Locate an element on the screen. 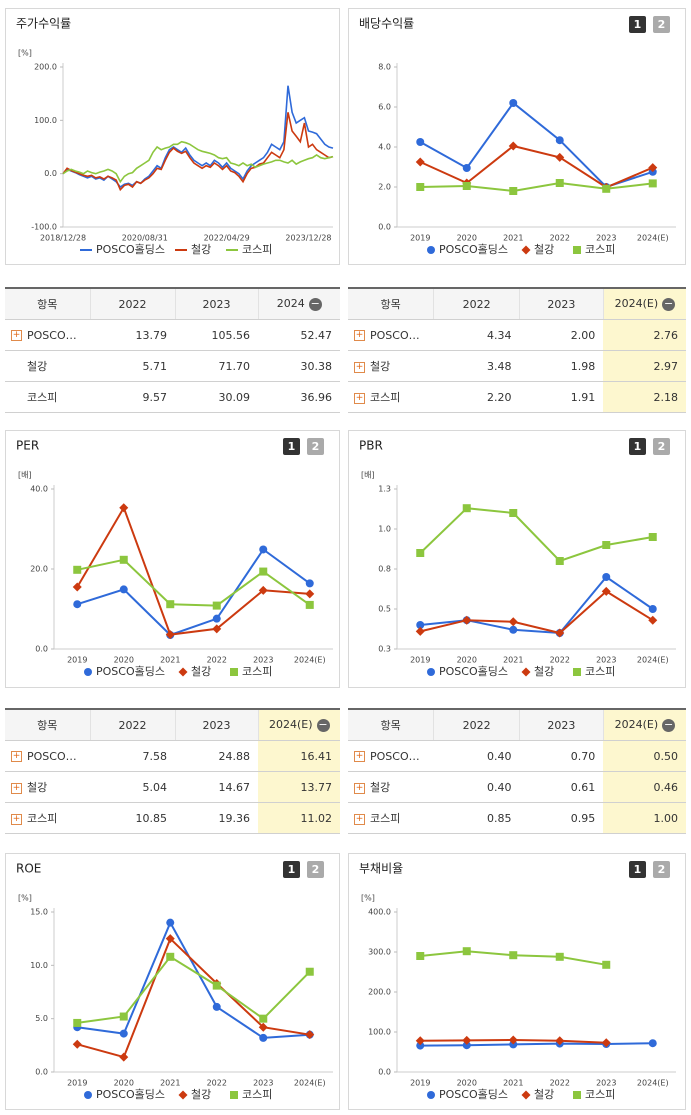  table-row: + 철강 5.04 14.67 13.77 is located at coordinates (172, 787).